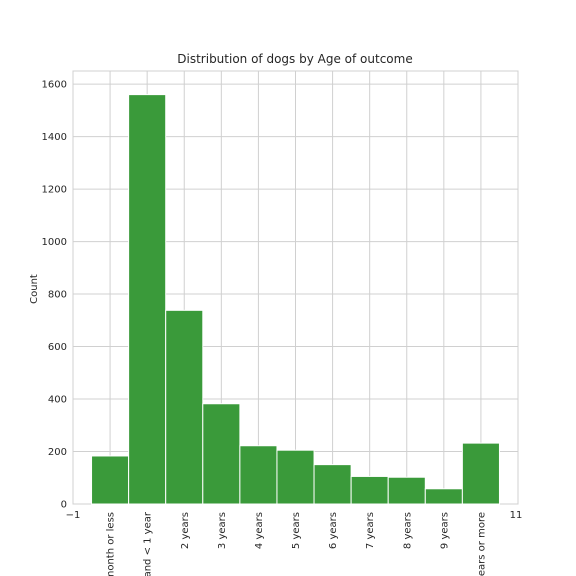  I want to click on y-tick-label: 600, so click(57, 347).